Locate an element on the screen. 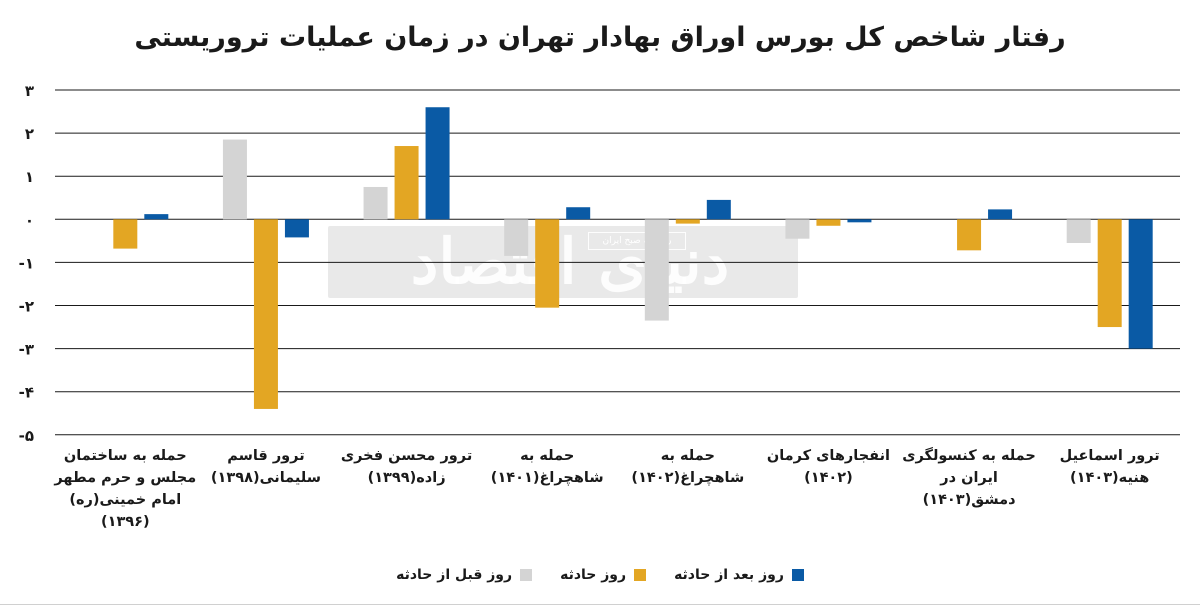  legend-label: روز بعد از حادثه is located at coordinates (729, 575).